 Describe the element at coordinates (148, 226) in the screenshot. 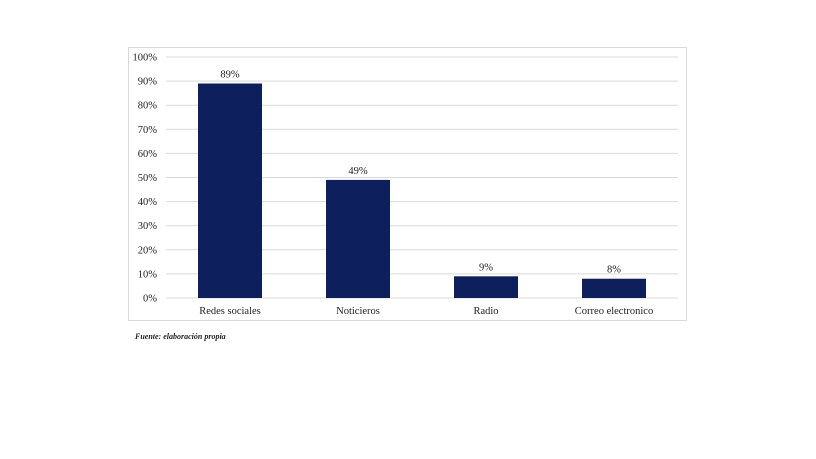

I see `y-tick-label: 30%` at that location.